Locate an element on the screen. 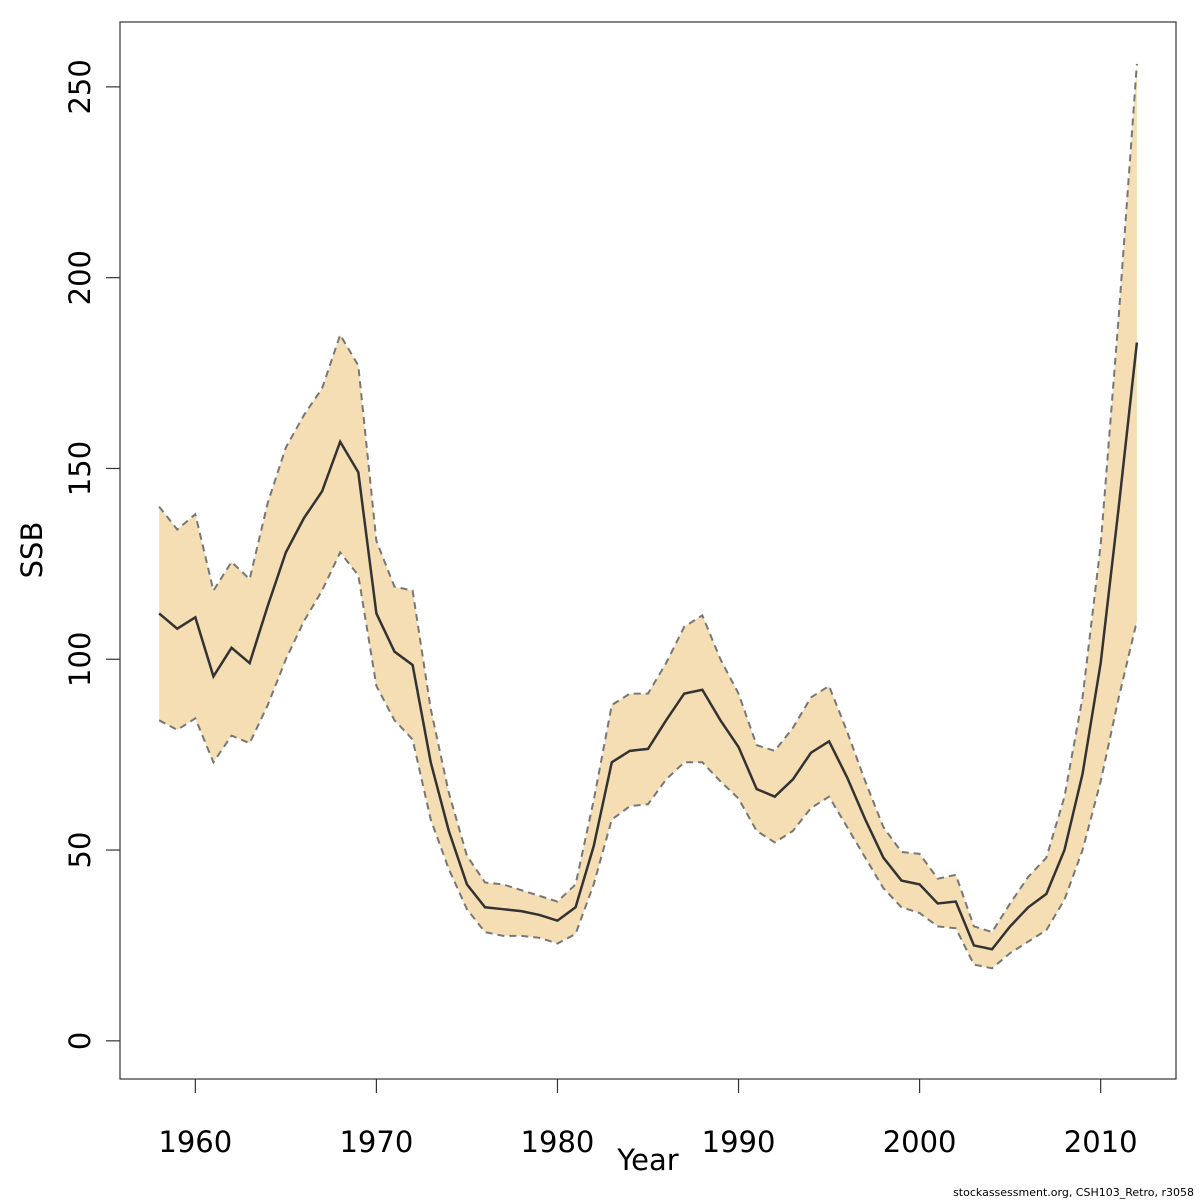 The width and height of the screenshot is (1200, 1200). footnote: stockassessment.org, CSH103_Retro, r3058 is located at coordinates (1073, 1192).